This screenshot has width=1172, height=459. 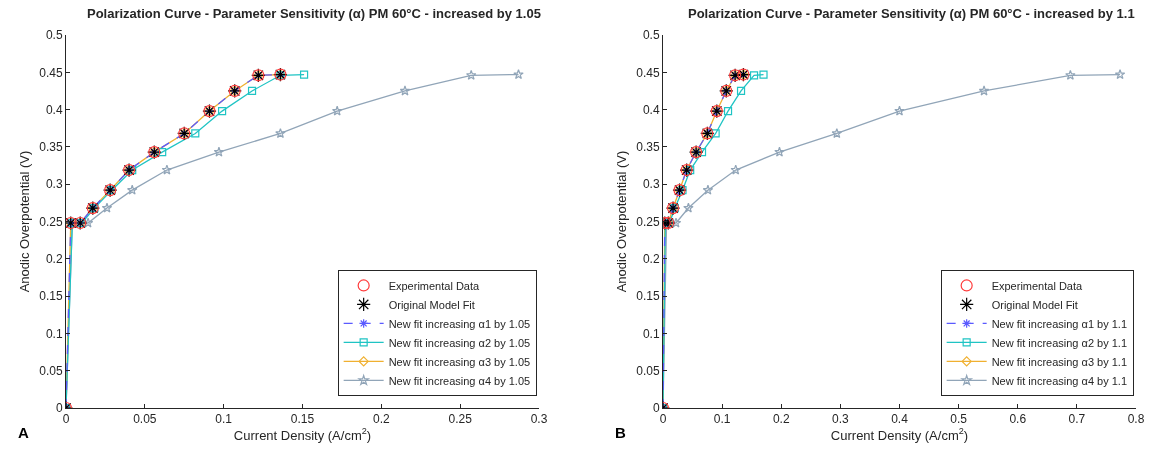 I want to click on legend-label: New fit increasing α4 by 1.1, so click(x=1059, y=380).